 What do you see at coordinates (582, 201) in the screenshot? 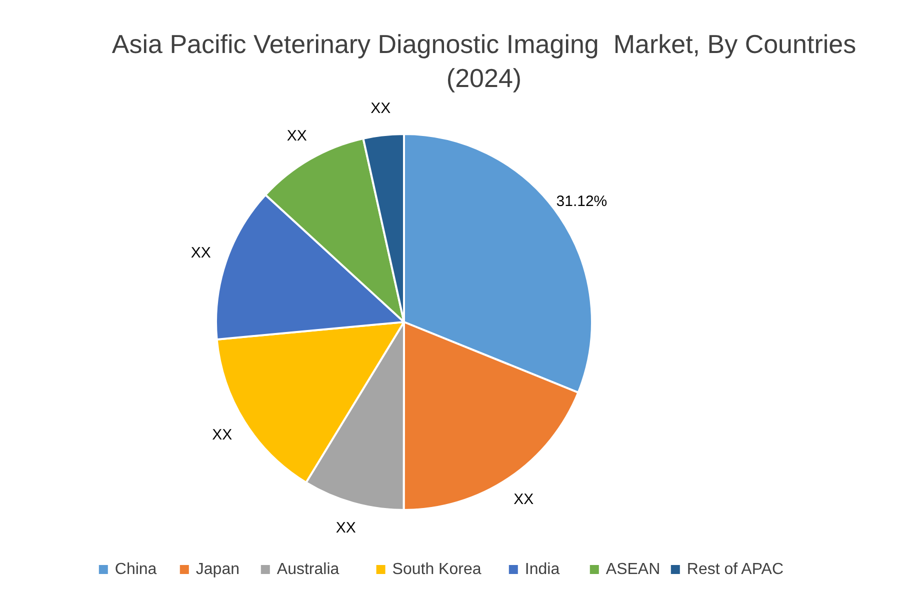
I see `data-label: 31.12%` at bounding box center [582, 201].